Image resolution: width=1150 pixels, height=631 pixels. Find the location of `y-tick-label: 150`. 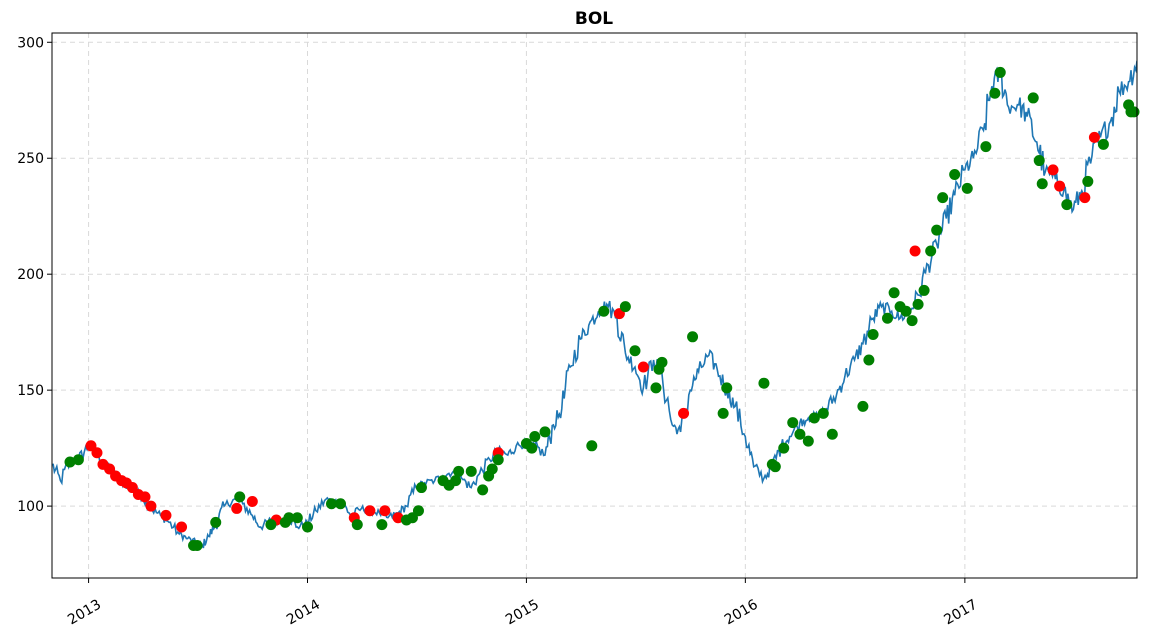

y-tick-label: 150 is located at coordinates (30, 391).